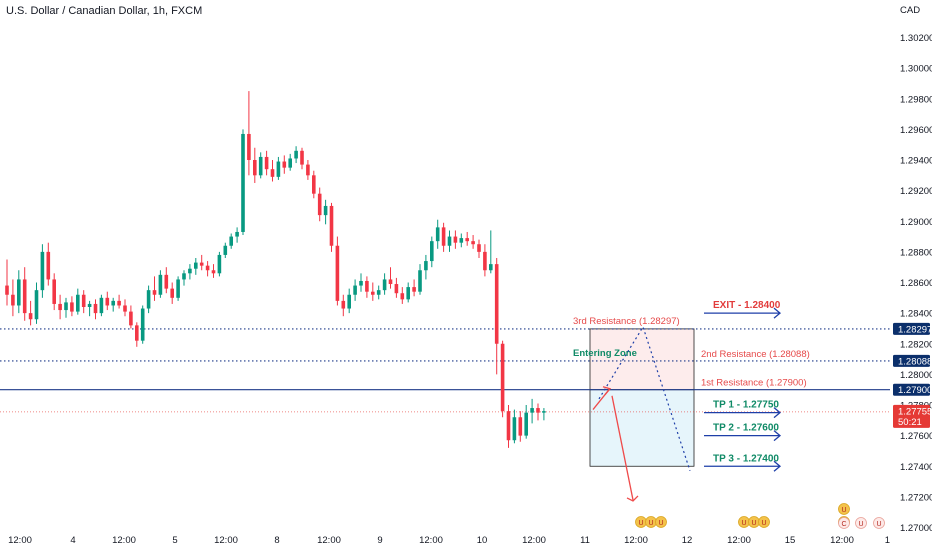  What do you see at coordinates (916, 314) in the screenshot?
I see `y-tick-label: 1.28400` at bounding box center [916, 314].